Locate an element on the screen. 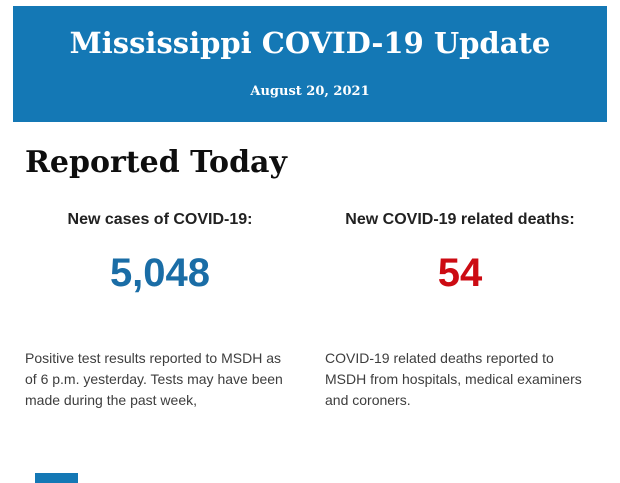 This screenshot has height=483, width=620. newsletter-date: August 20, 2021 is located at coordinates (310, 91).